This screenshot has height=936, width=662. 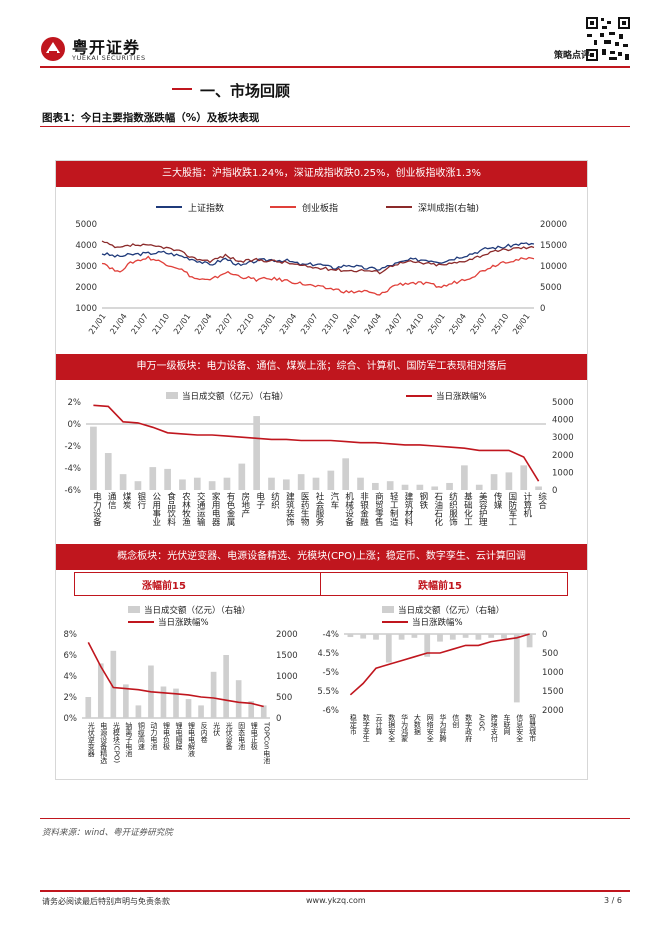 What do you see at coordinates (230, 509) in the screenshot?
I see `category-label: 有色金属` at bounding box center [230, 509].